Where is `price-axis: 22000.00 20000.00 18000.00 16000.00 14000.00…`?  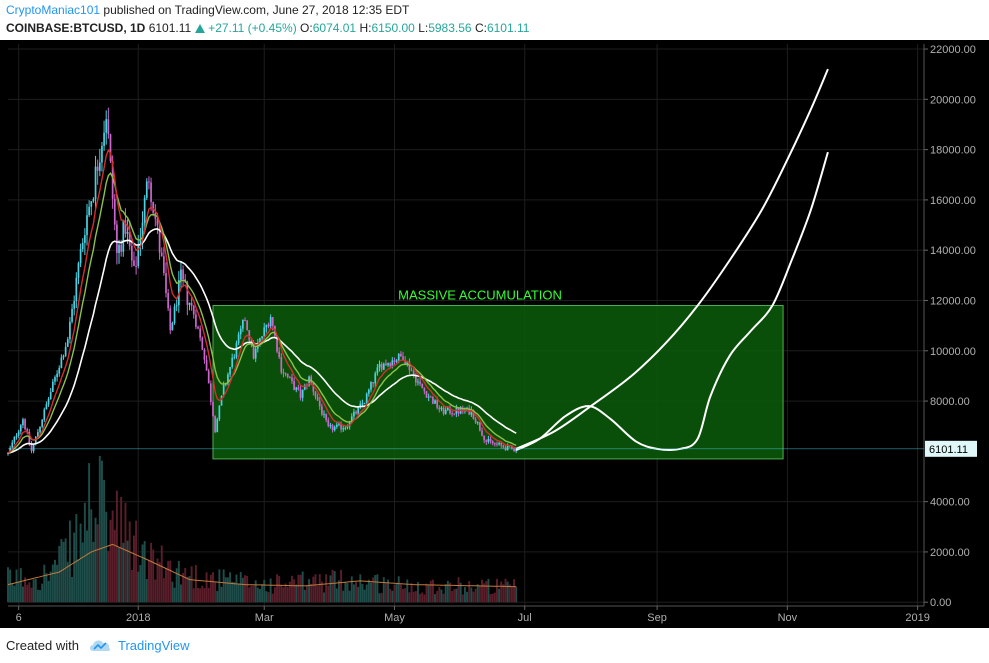
price-axis: 22000.00 20000.00 18000.00 16000.00 14000.00… is located at coordinates (949, 326).